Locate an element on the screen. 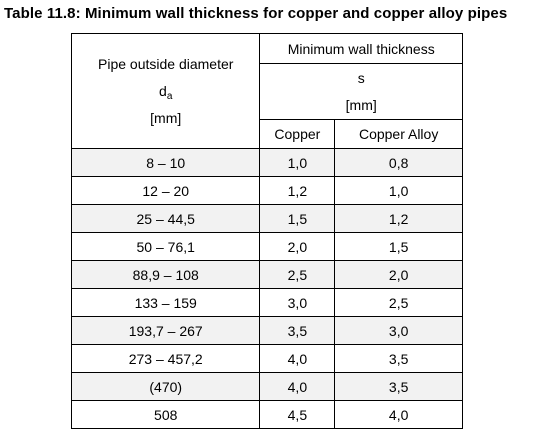  copper-cell: 2,0 is located at coordinates (297, 246).